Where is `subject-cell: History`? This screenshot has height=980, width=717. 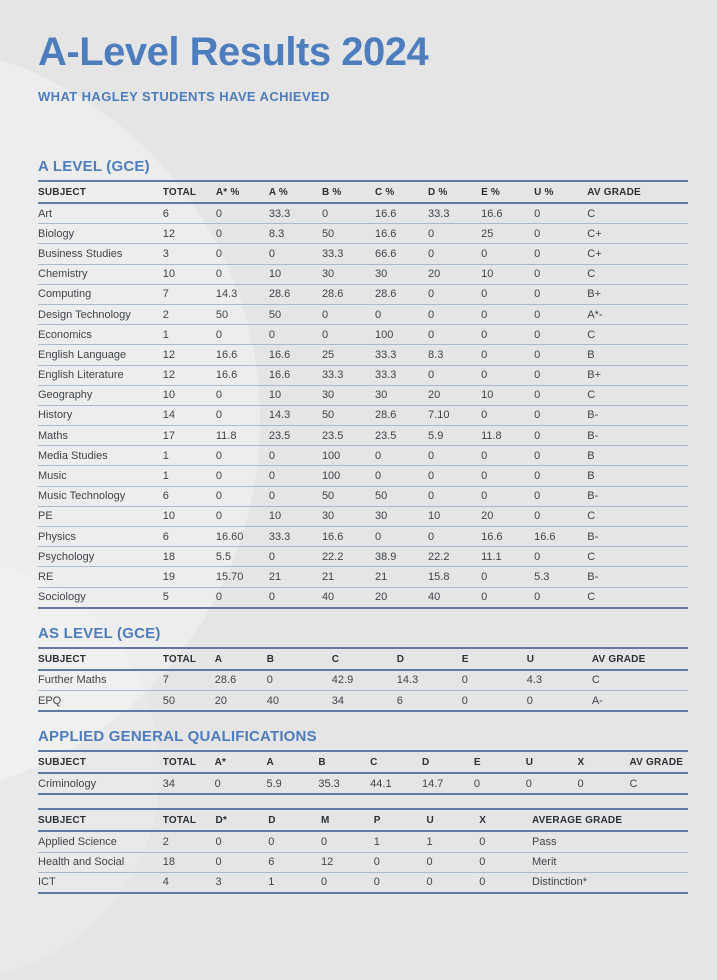
subject-cell: History is located at coordinates (100, 416).